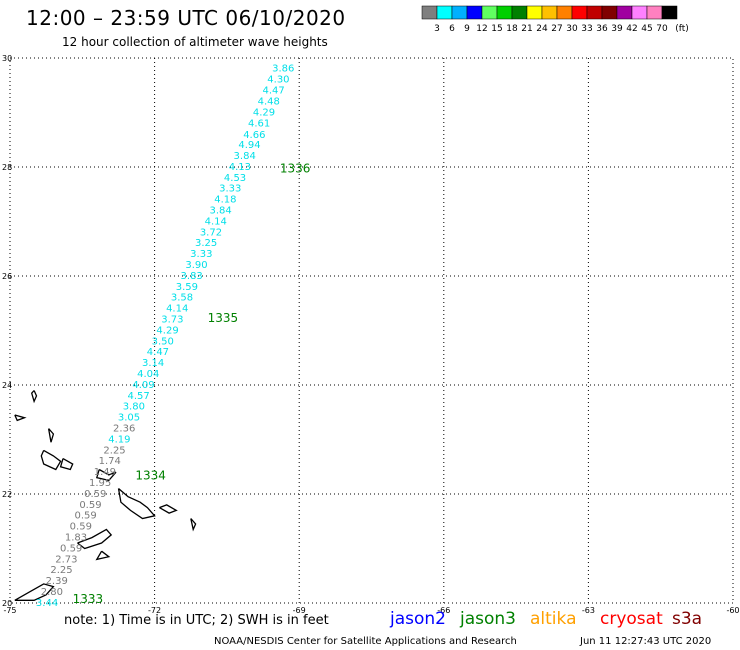  I want to click on lat-tick-label: 28, so click(7, 167).